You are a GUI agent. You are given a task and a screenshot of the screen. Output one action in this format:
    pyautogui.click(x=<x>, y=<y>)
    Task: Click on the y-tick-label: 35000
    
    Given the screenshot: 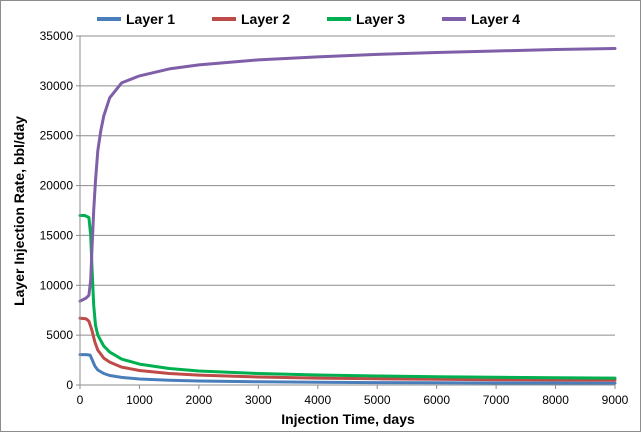 What is the action you would take?
    pyautogui.click(x=57, y=36)
    